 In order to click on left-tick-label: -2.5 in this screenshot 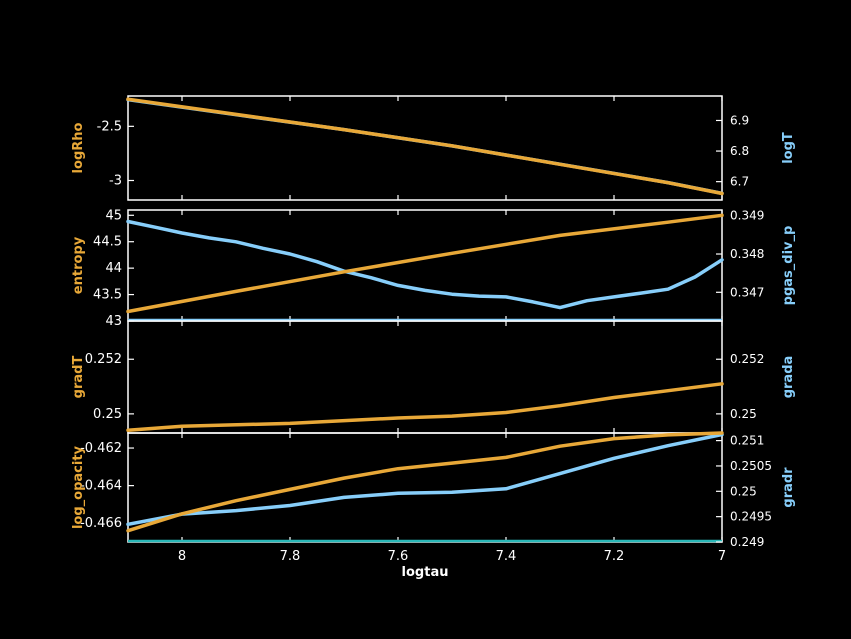, I will do `click(109, 126)`.